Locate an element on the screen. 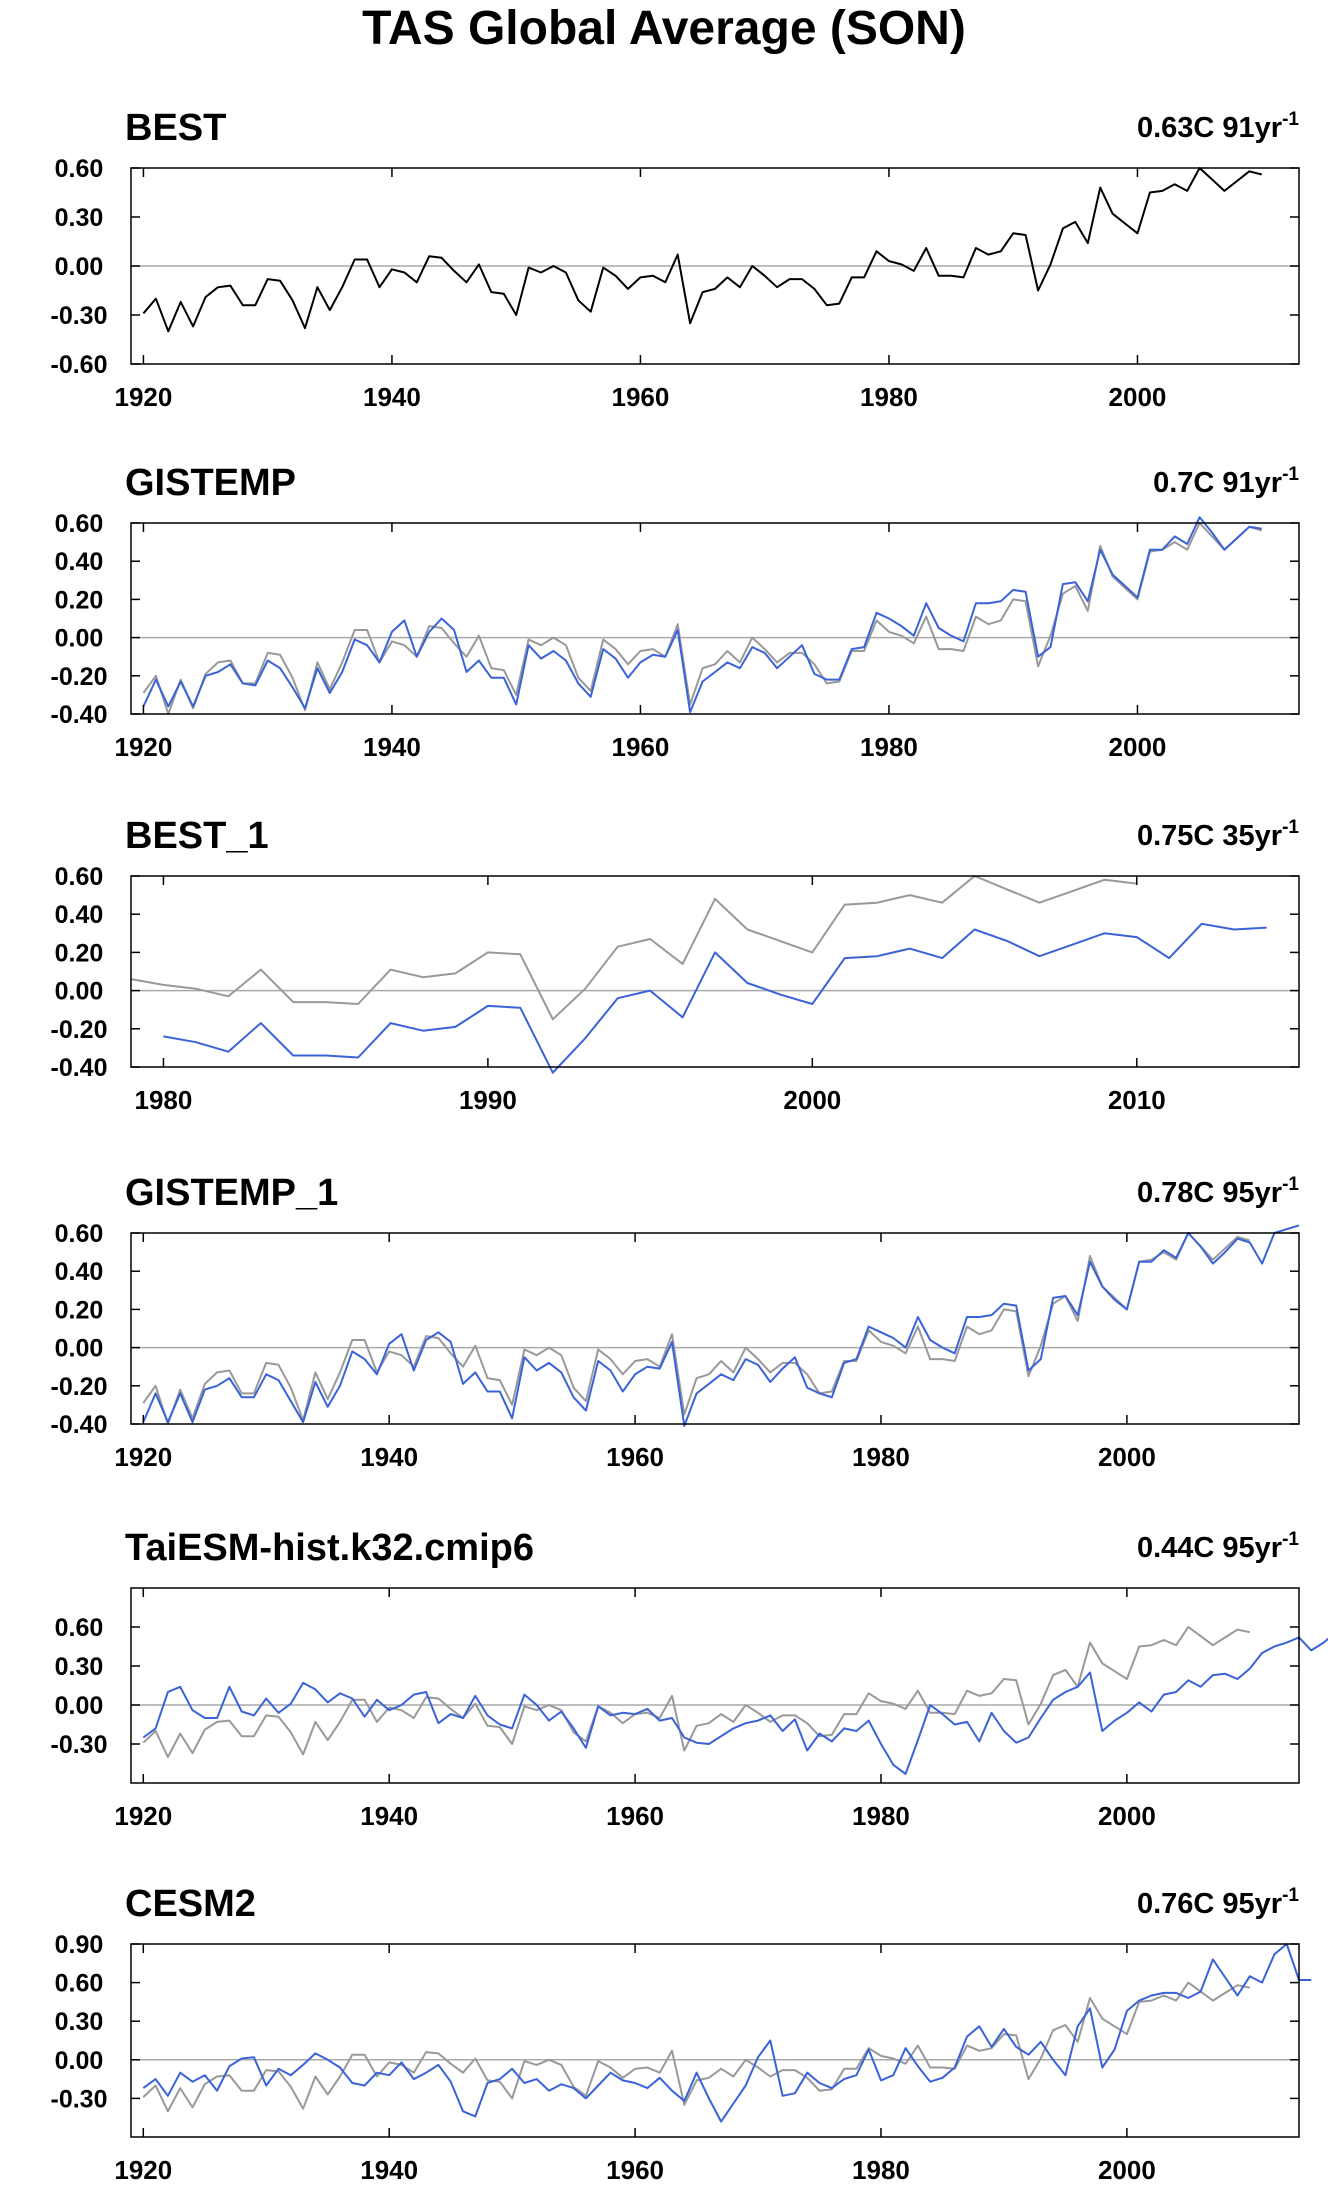 Image resolution: width=1328 pixels, height=2212 pixels. panel-title: TaiESM-hist.k32.cmip6 is located at coordinates (329, 1548).